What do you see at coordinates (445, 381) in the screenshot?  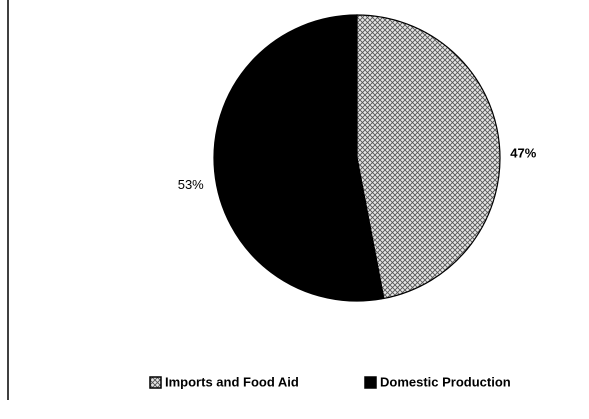 I see `legend-label: Domestic Production` at bounding box center [445, 381].